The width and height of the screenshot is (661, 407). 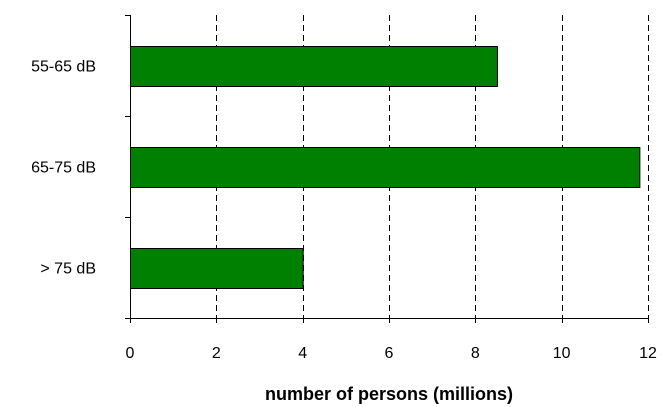 What do you see at coordinates (389, 353) in the screenshot?
I see `x-tick-label: 6` at bounding box center [389, 353].